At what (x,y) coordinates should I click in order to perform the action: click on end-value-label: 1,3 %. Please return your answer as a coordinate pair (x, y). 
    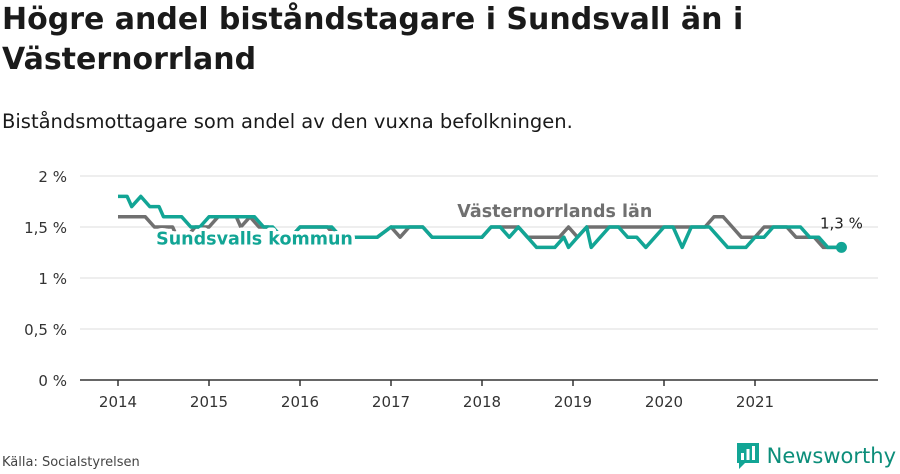
    Looking at the image, I should click on (841, 223).